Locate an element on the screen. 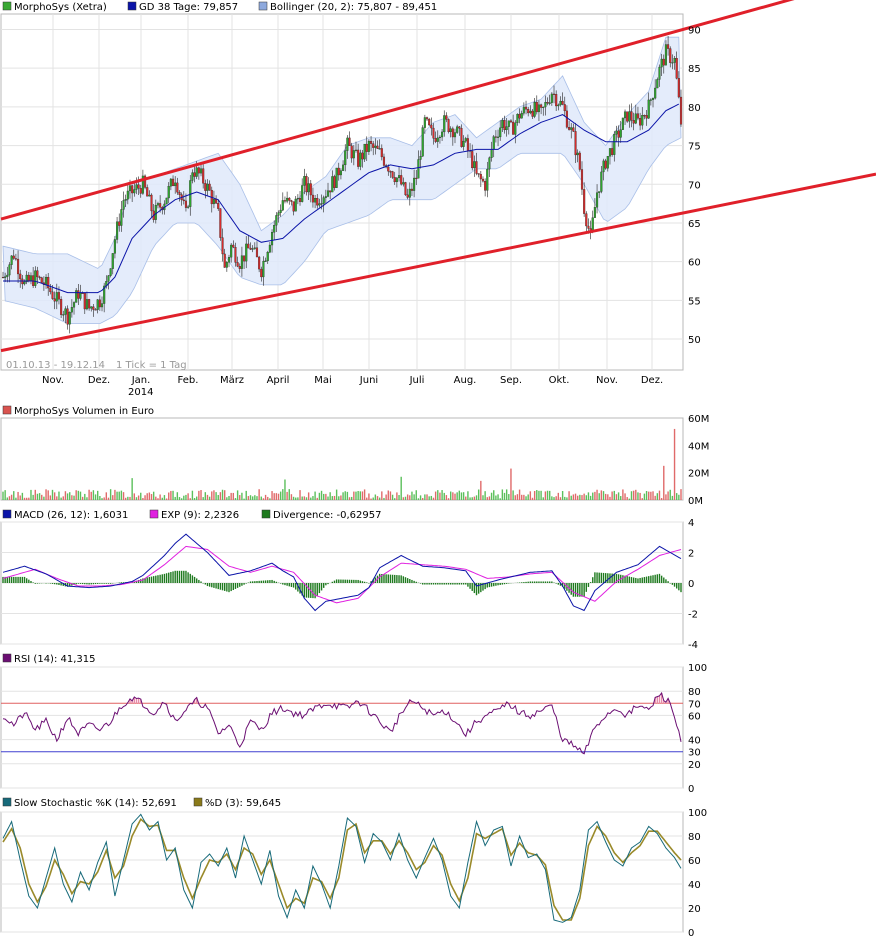  stochastic-y-ticks: 100 80 60 40 20 0 is located at coordinates (697, 873).